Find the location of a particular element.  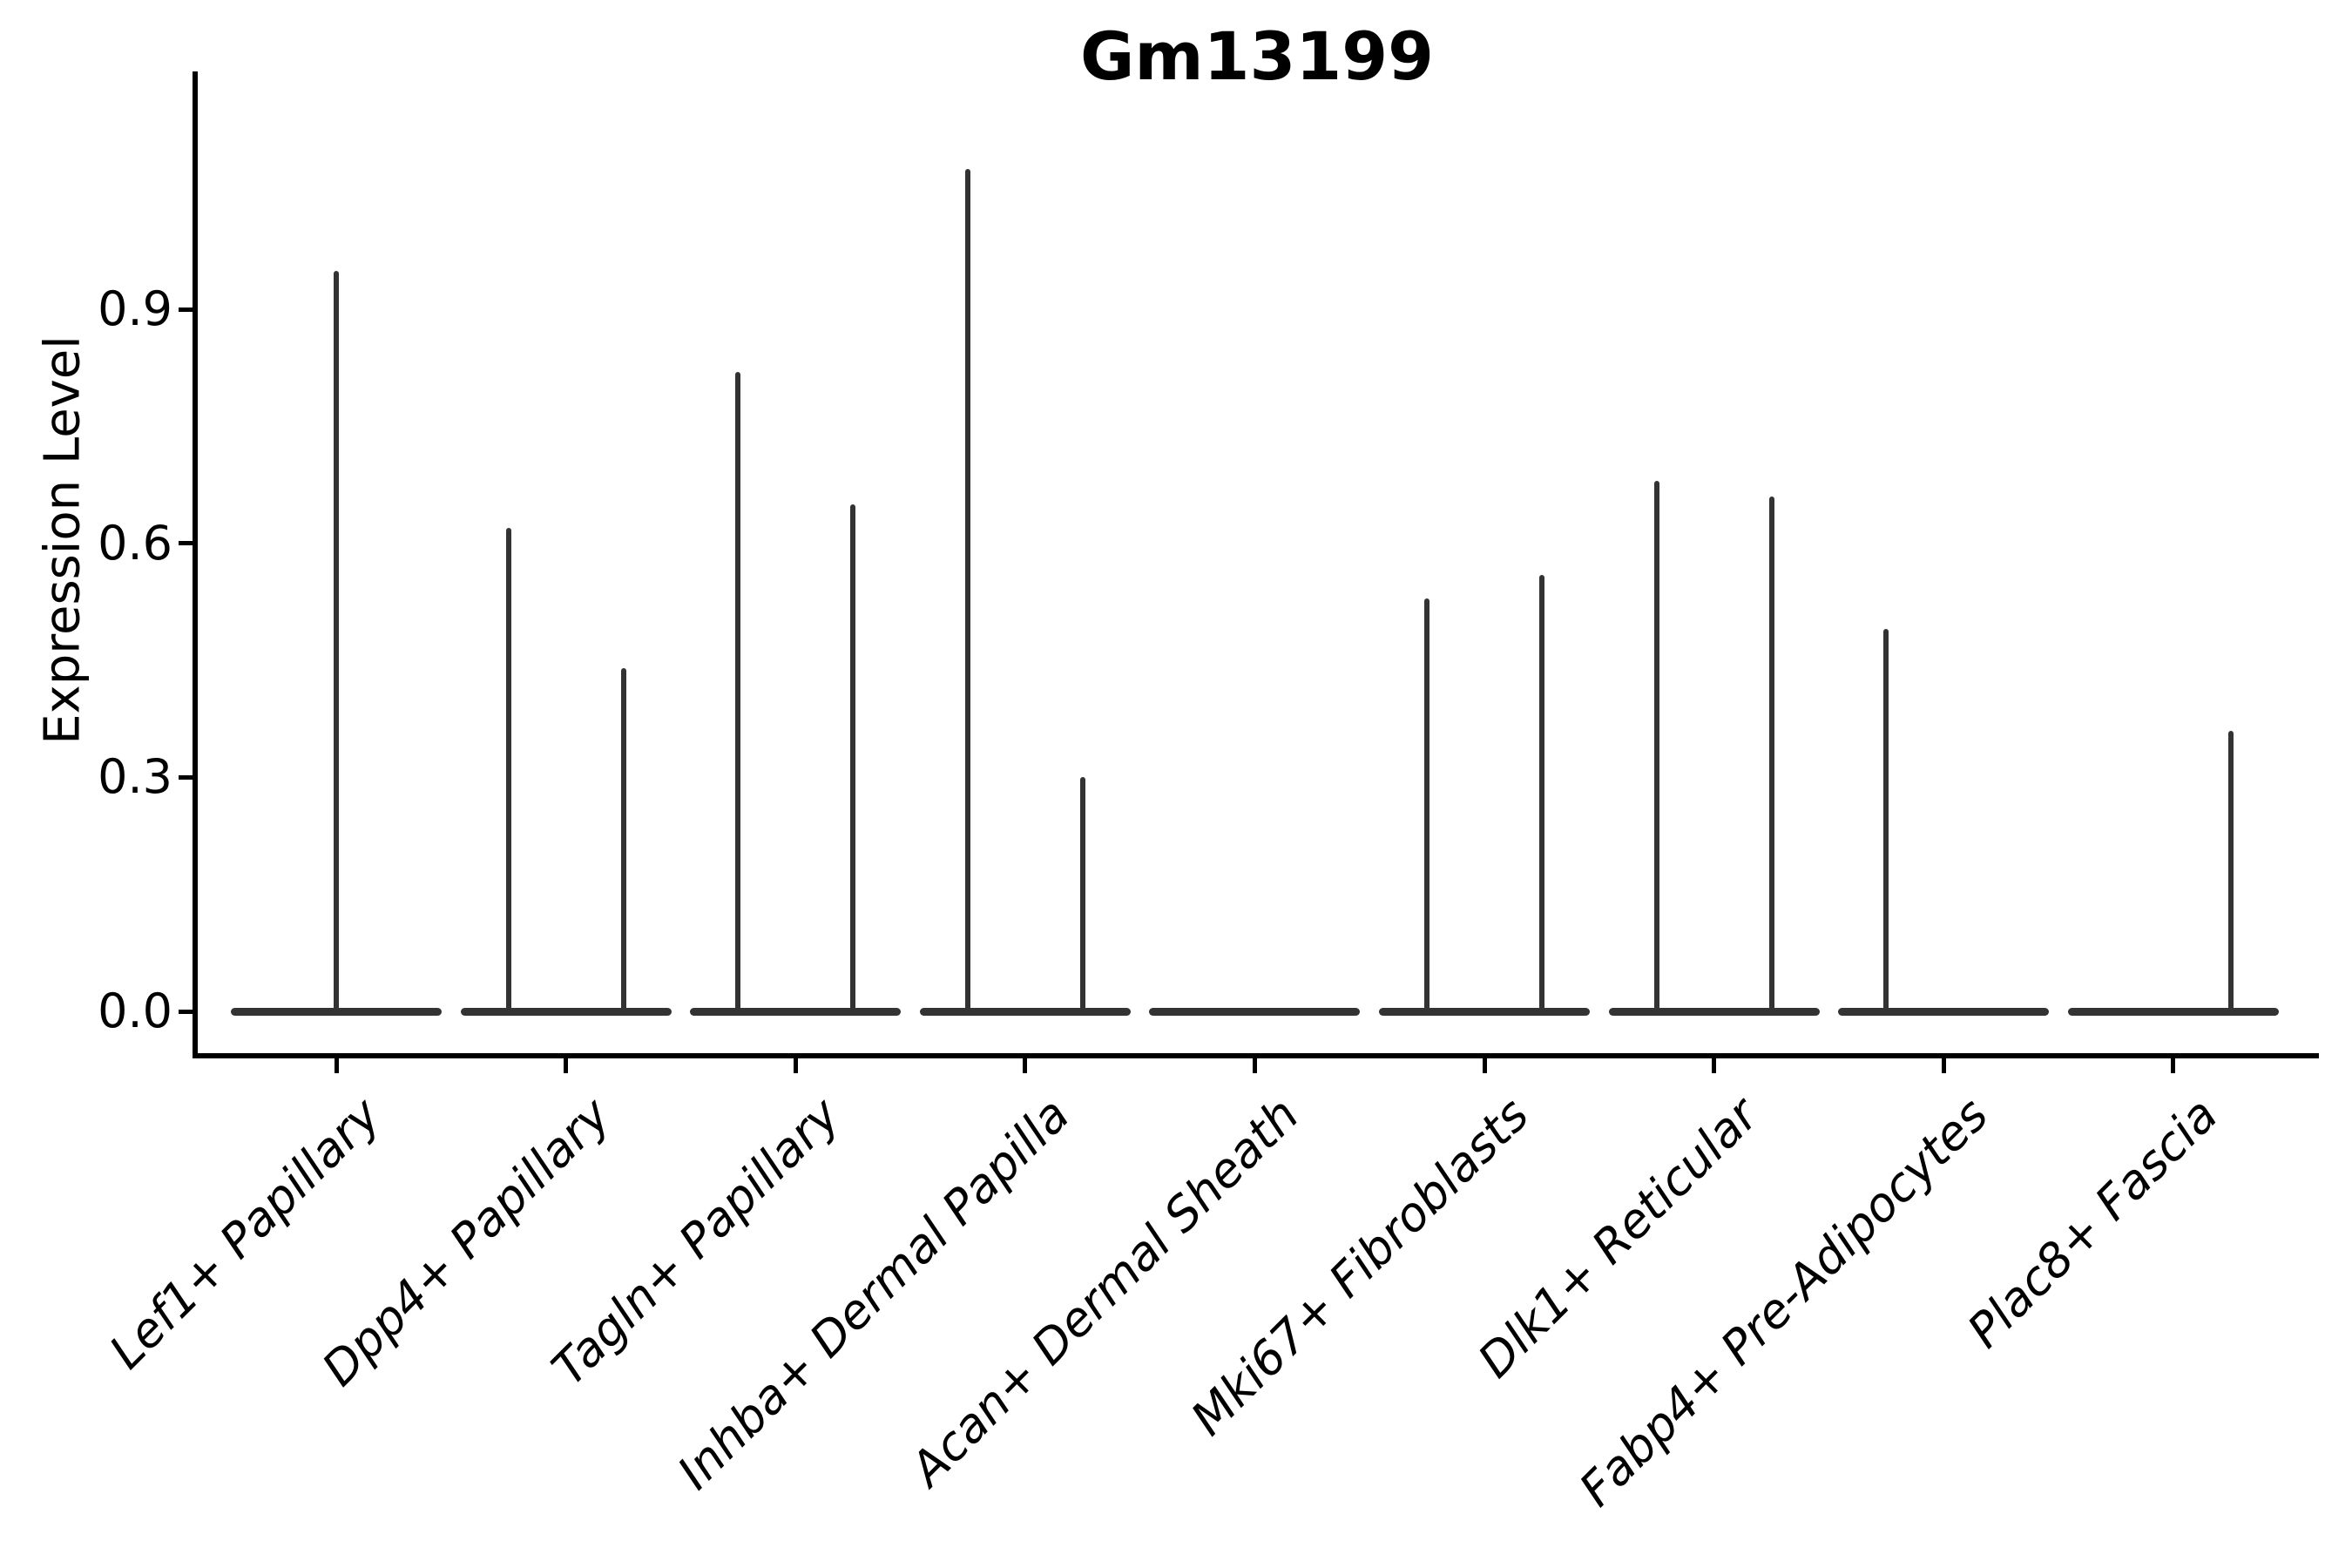

x-tick-label: Fabp4+ Pre-Adipocytes is located at coordinates (1783, 1302).